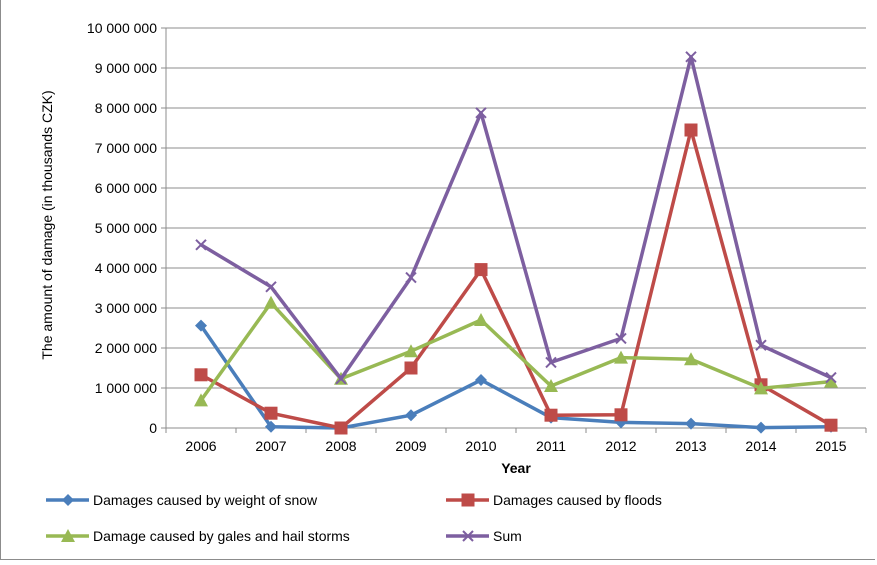 This screenshot has height=565, width=877. I want to click on x-tick-label: 2007, so click(270, 446).